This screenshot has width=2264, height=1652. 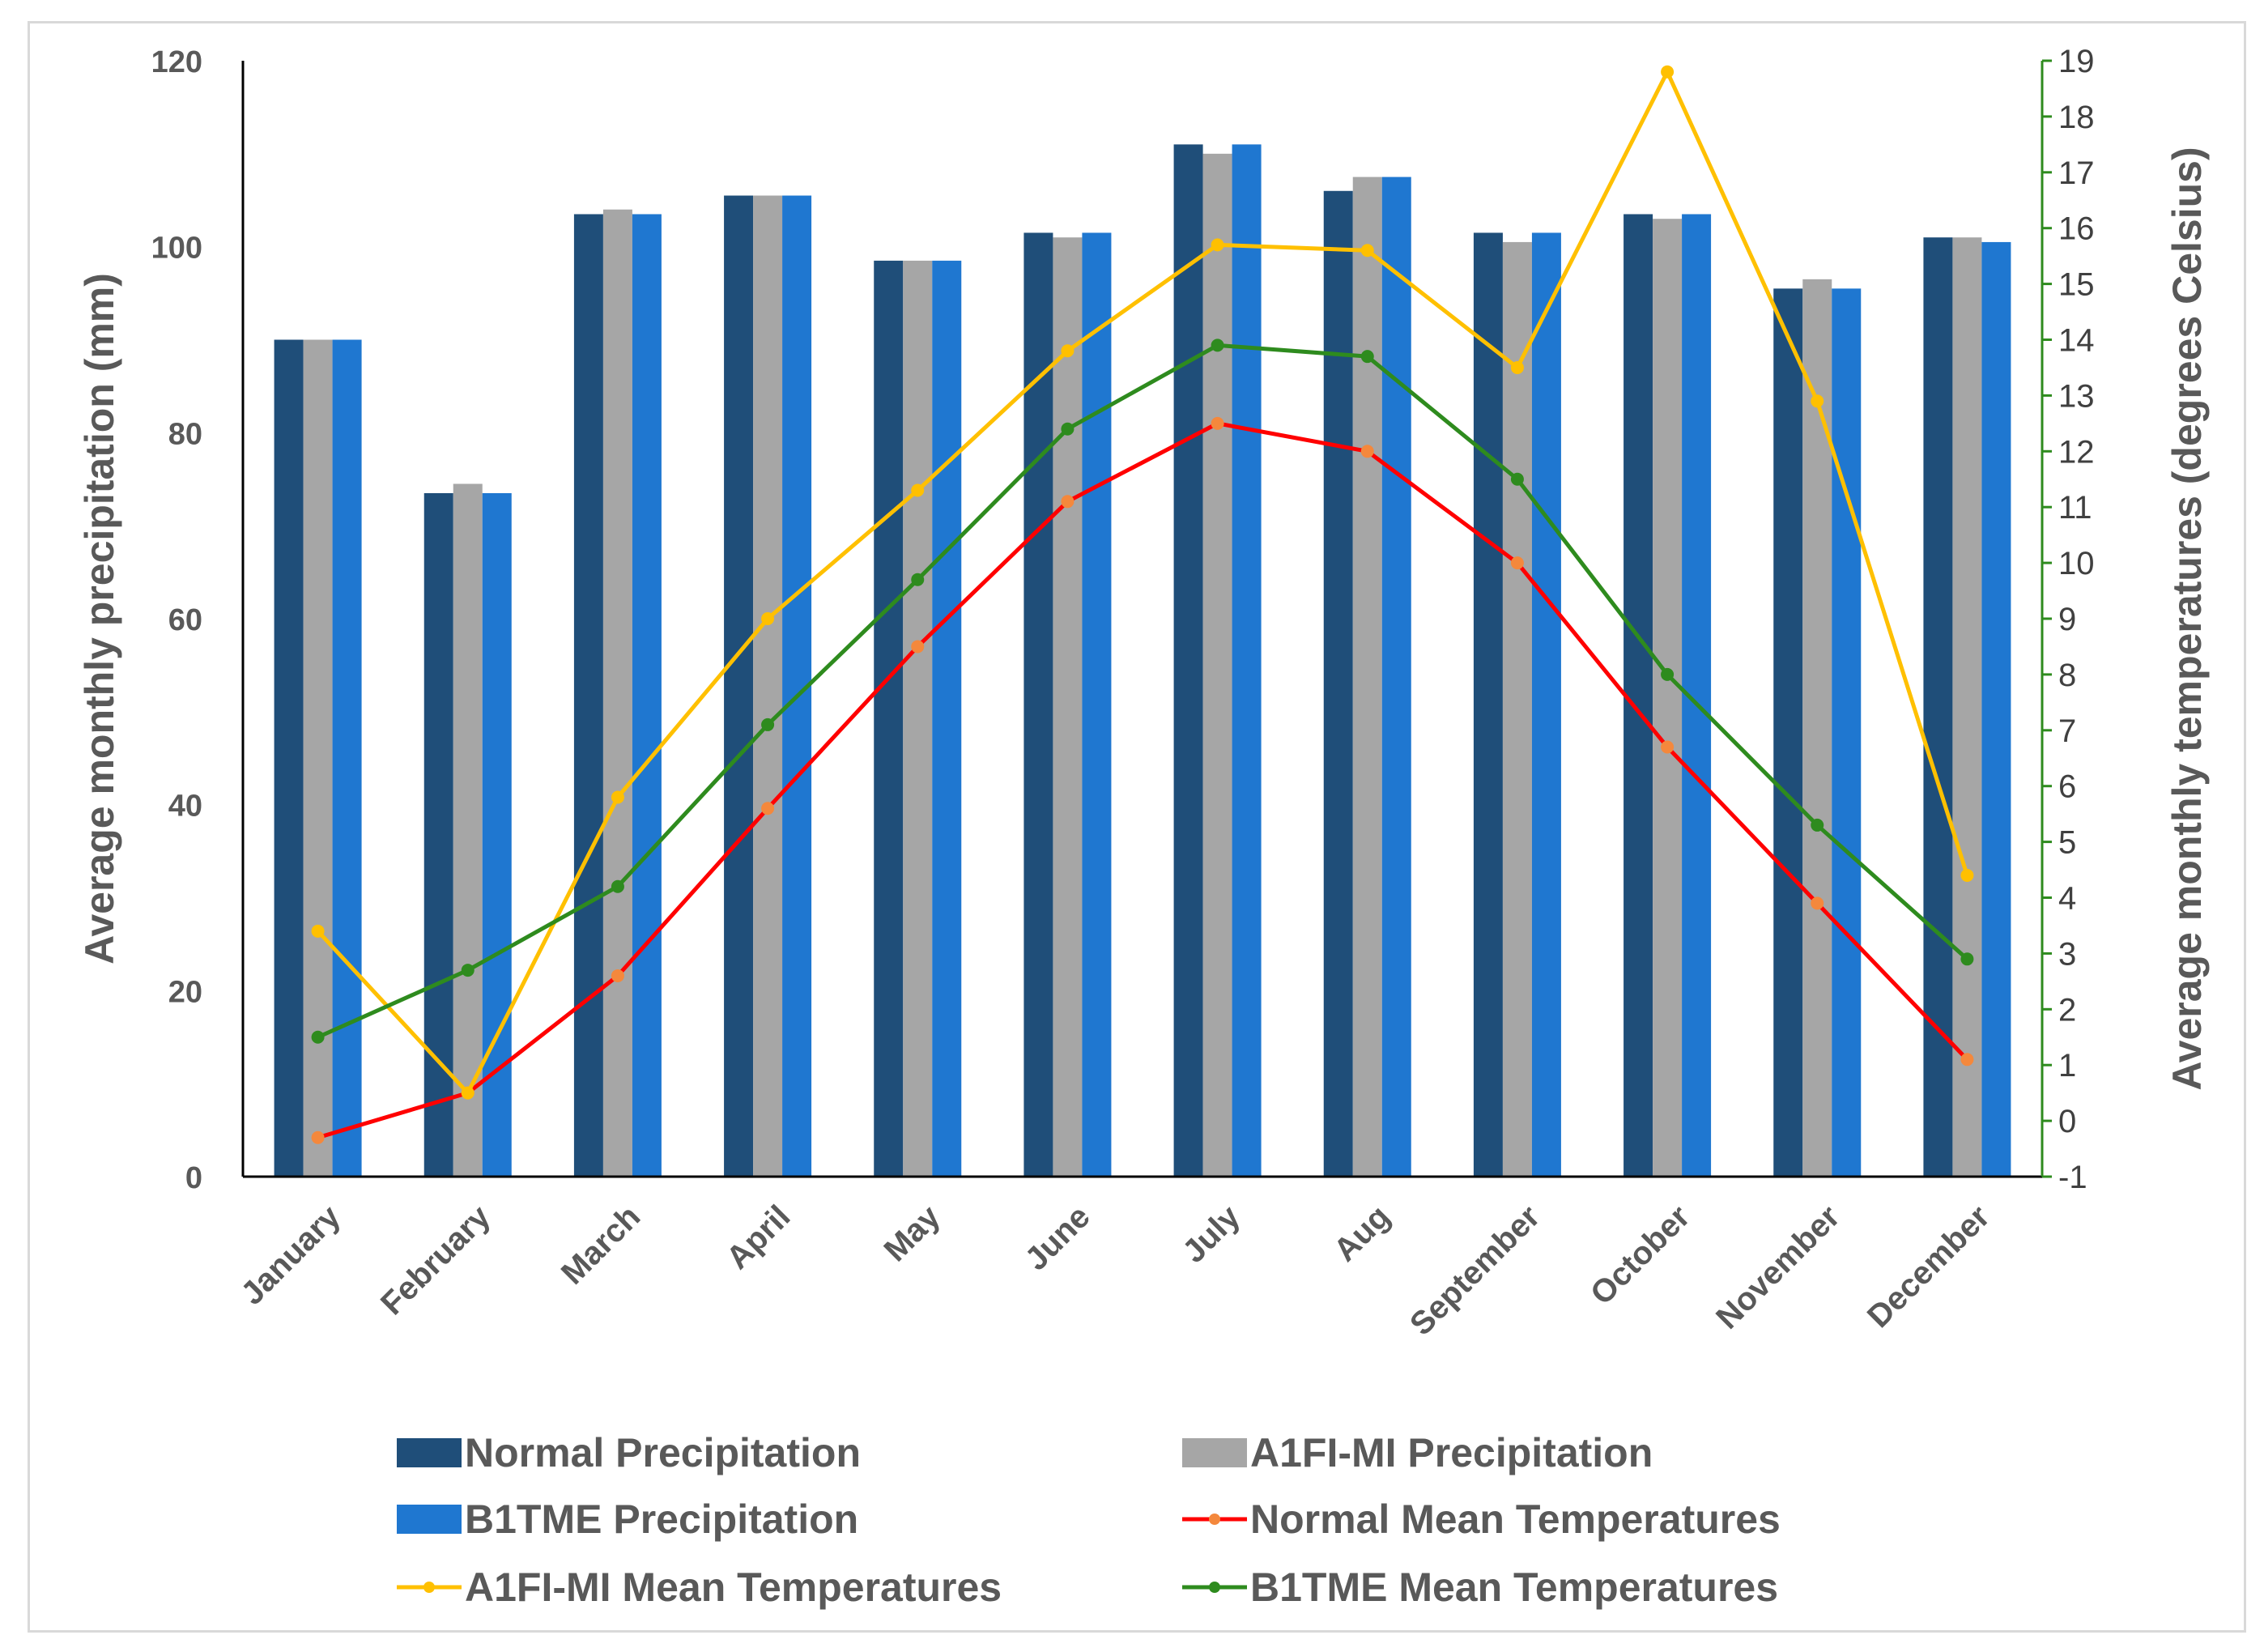 What do you see at coordinates (2076, 452) in the screenshot?
I see `y2-tick-label: 12` at bounding box center [2076, 452].